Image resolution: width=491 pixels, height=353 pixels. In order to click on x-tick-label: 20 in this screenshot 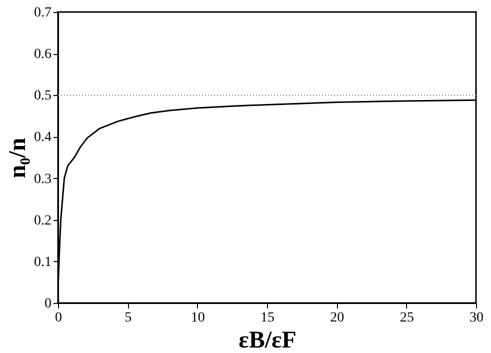, I will do `click(337, 318)`.